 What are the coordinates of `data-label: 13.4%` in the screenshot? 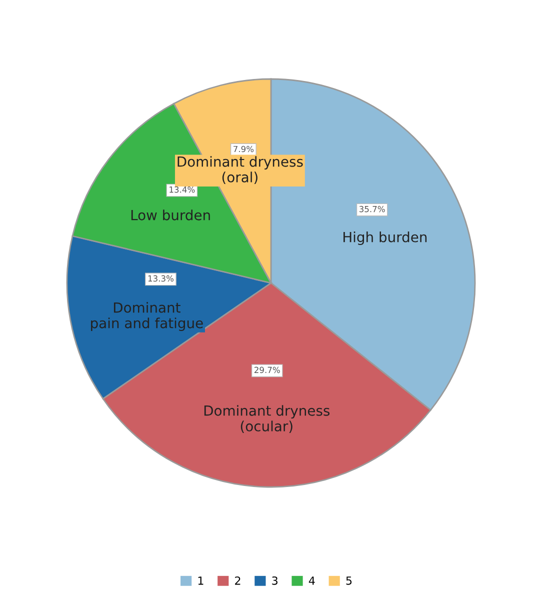 It's located at (182, 189).